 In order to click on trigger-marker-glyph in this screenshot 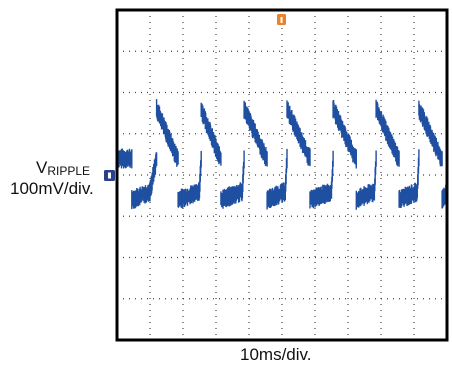, I will do `click(282, 20)`.